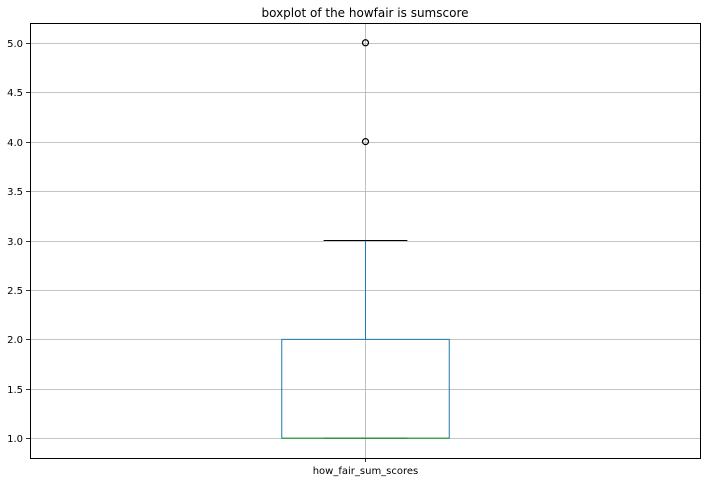 The image size is (707, 483). Describe the element at coordinates (15, 390) in the screenshot. I see `y-tick-label: 1.5` at that location.